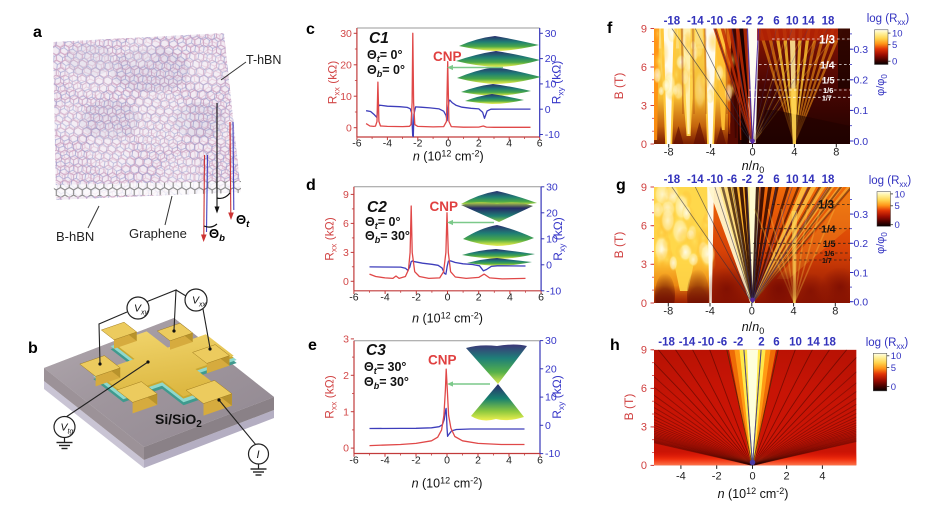 This screenshot has width=936, height=514. What do you see at coordinates (312, 345) in the screenshot?
I see `svg-text: e` at bounding box center [312, 345].